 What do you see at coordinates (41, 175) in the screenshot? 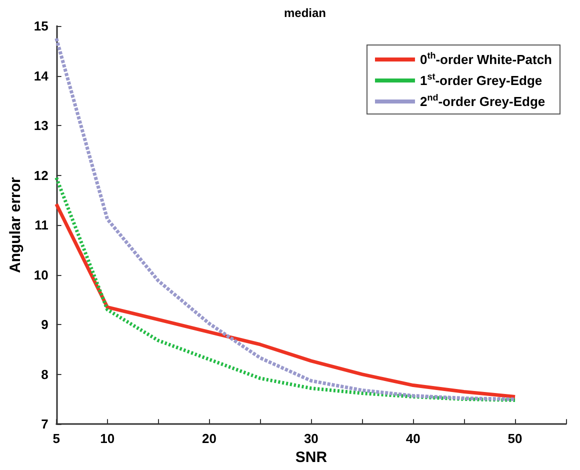
I see `y-tick-label: 12` at bounding box center [41, 175].